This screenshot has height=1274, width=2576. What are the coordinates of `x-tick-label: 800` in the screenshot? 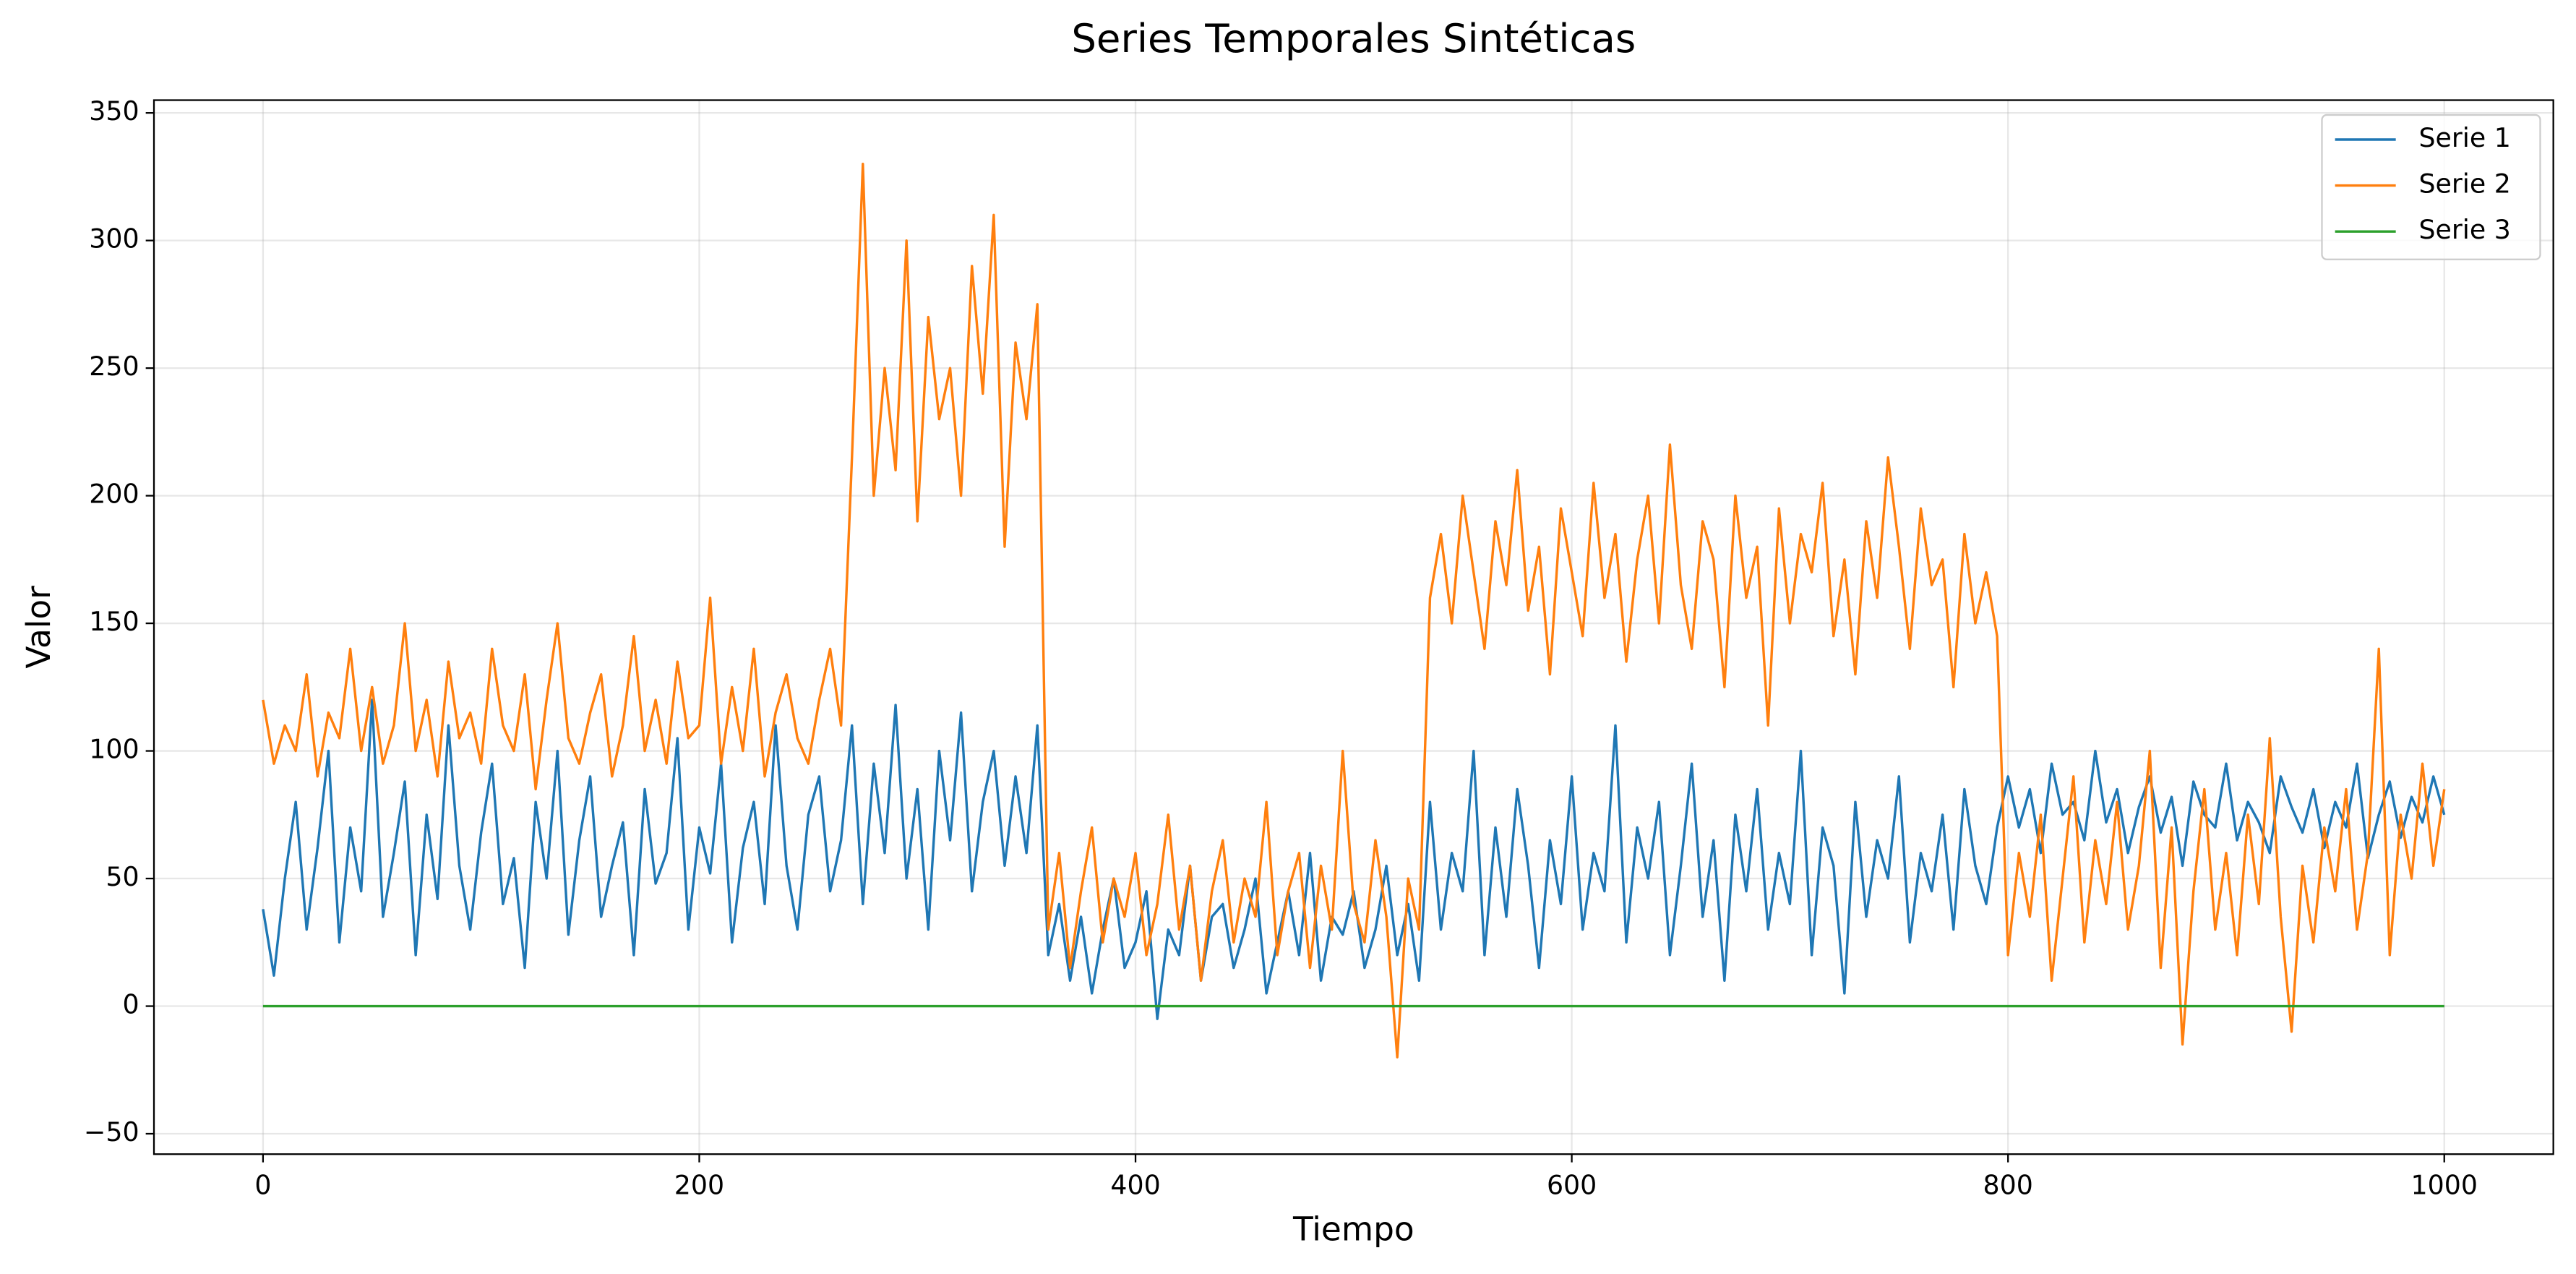 It's located at (2008, 1185).